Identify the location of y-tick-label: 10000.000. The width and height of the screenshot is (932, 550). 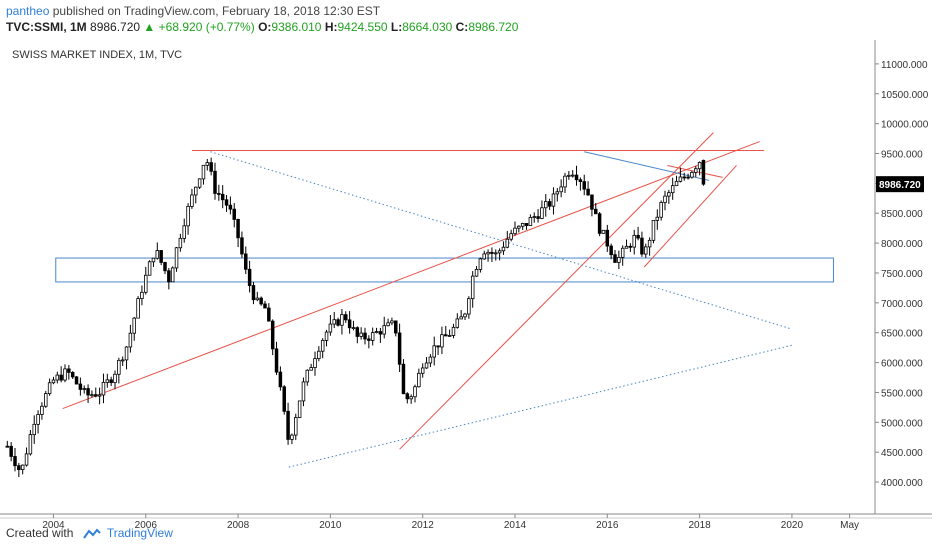
(905, 125).